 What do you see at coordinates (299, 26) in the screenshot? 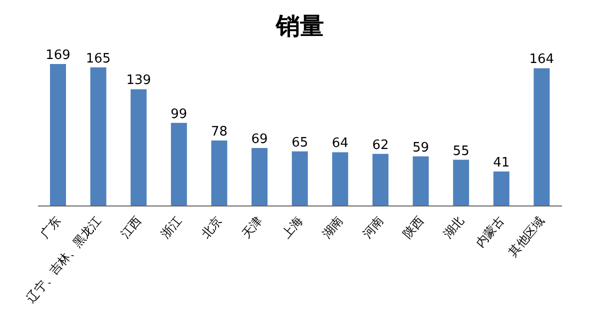
I see `chart-title: 销量` at bounding box center [299, 26].